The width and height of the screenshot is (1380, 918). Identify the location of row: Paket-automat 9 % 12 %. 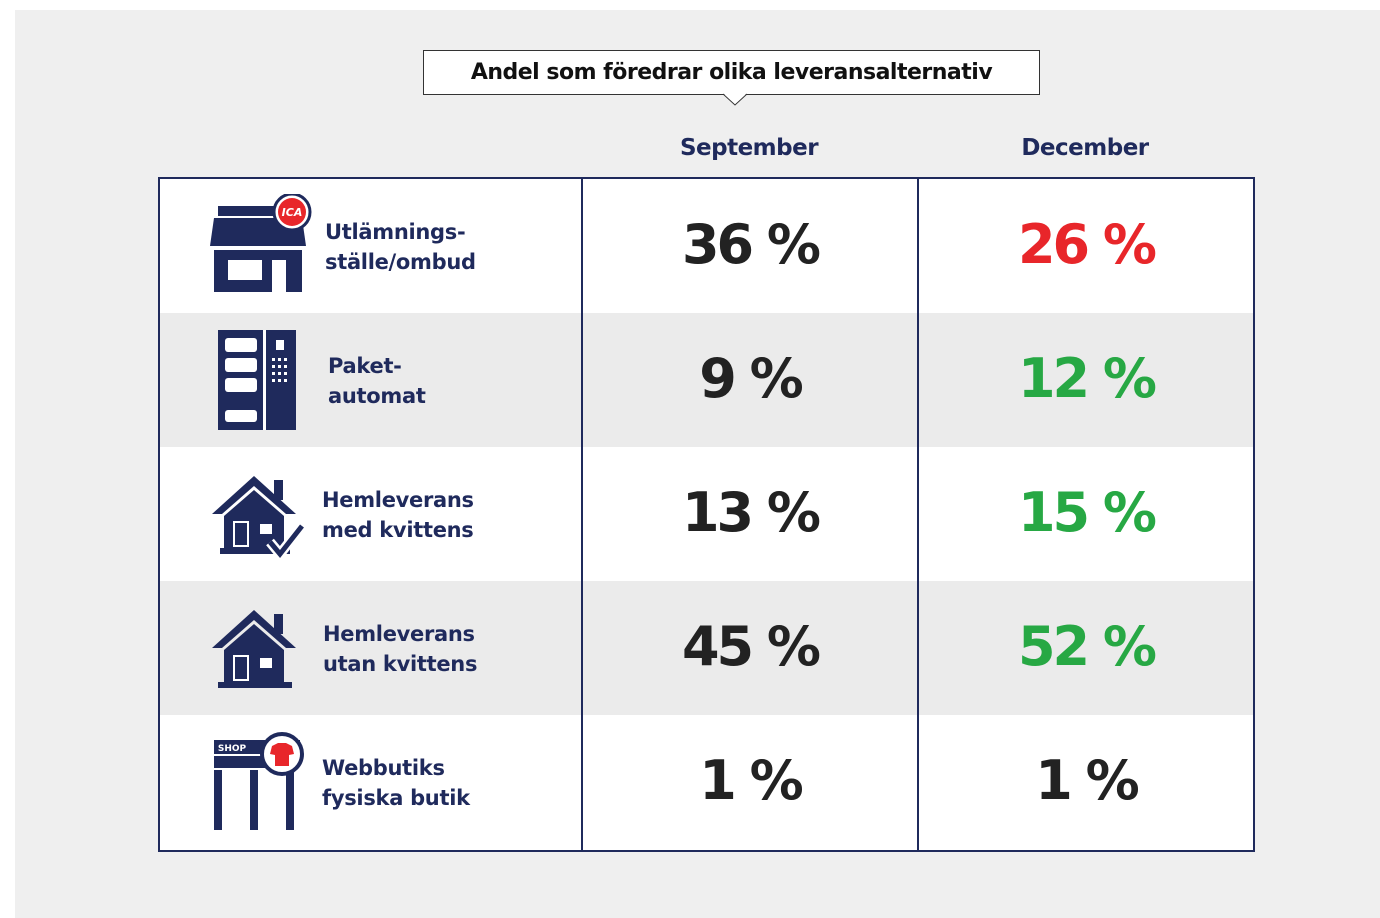
(706, 380).